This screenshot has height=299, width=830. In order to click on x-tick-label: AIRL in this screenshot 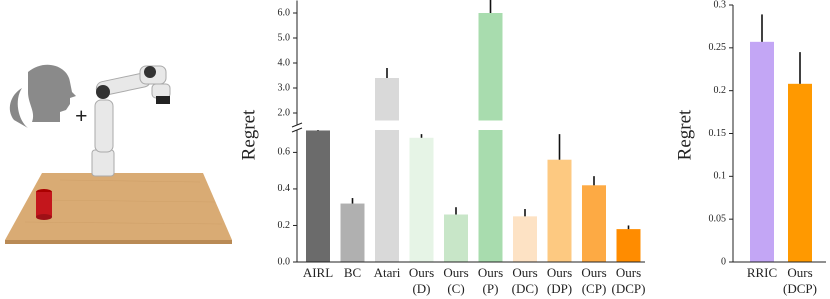, I will do `click(318, 272)`.